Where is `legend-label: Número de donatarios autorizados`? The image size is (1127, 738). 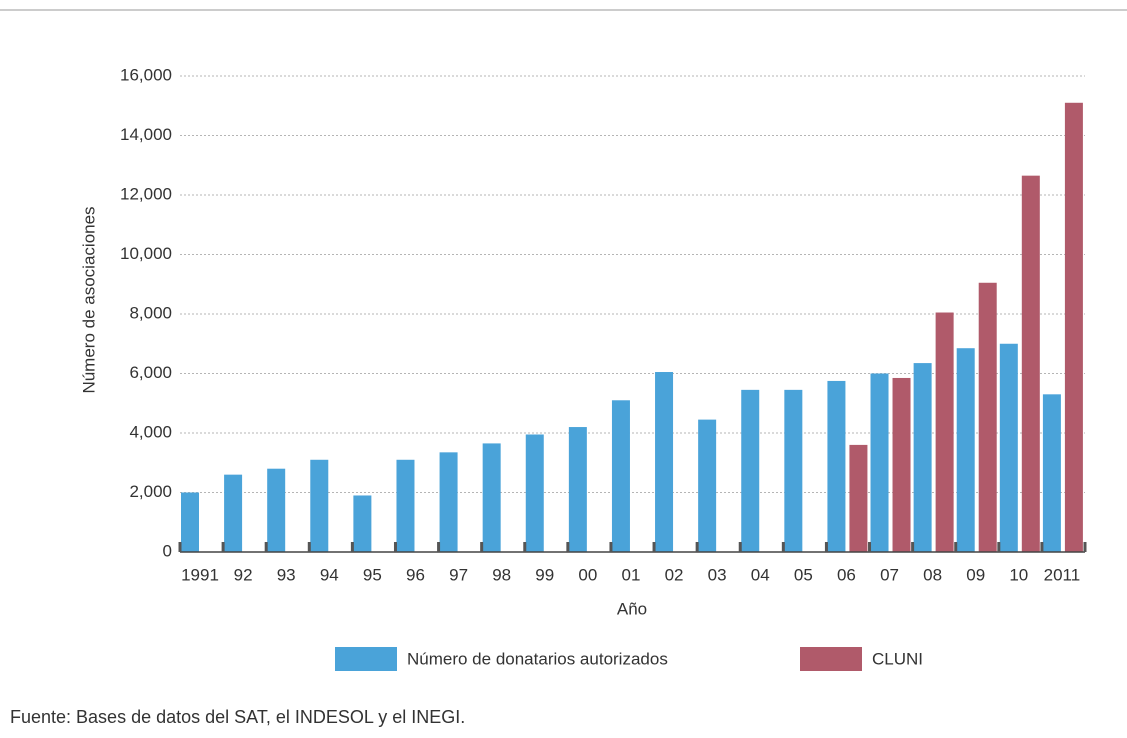
legend-label: Número de donatarios autorizados is located at coordinates (537, 658).